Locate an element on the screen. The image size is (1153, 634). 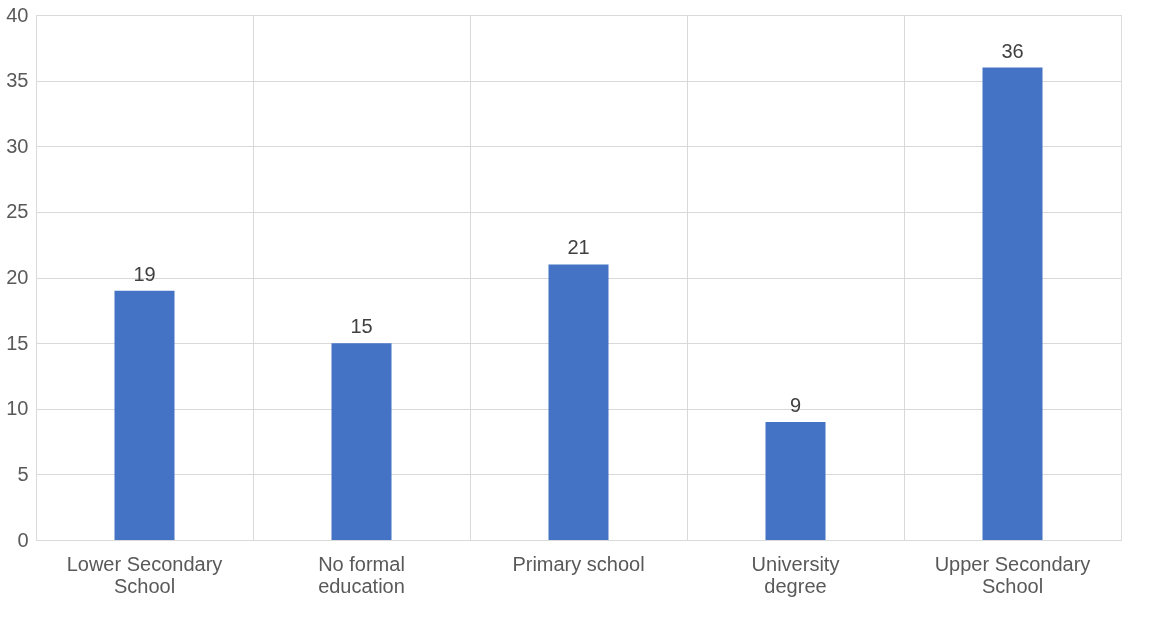
data-label: 36 is located at coordinates (1012, 50).